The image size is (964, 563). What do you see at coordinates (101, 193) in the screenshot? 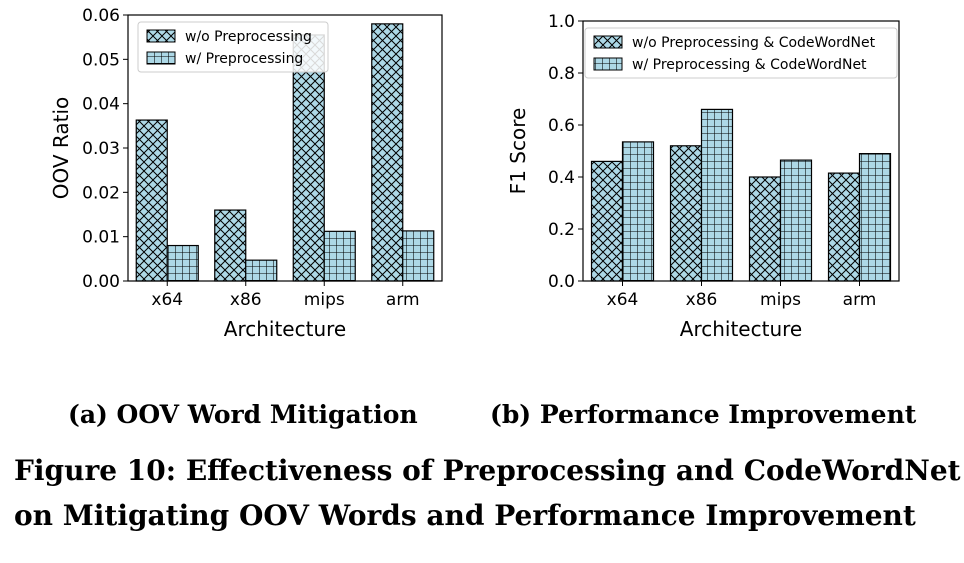
I see `y-tick-label: 0.02` at bounding box center [101, 193].